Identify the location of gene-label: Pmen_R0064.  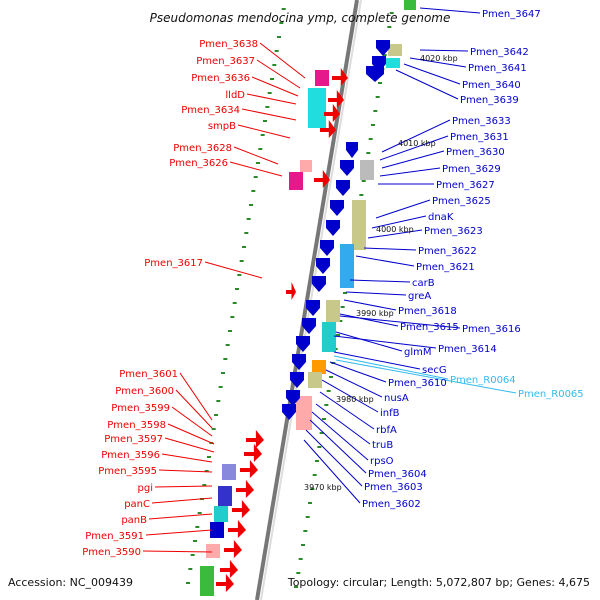
(483, 380).